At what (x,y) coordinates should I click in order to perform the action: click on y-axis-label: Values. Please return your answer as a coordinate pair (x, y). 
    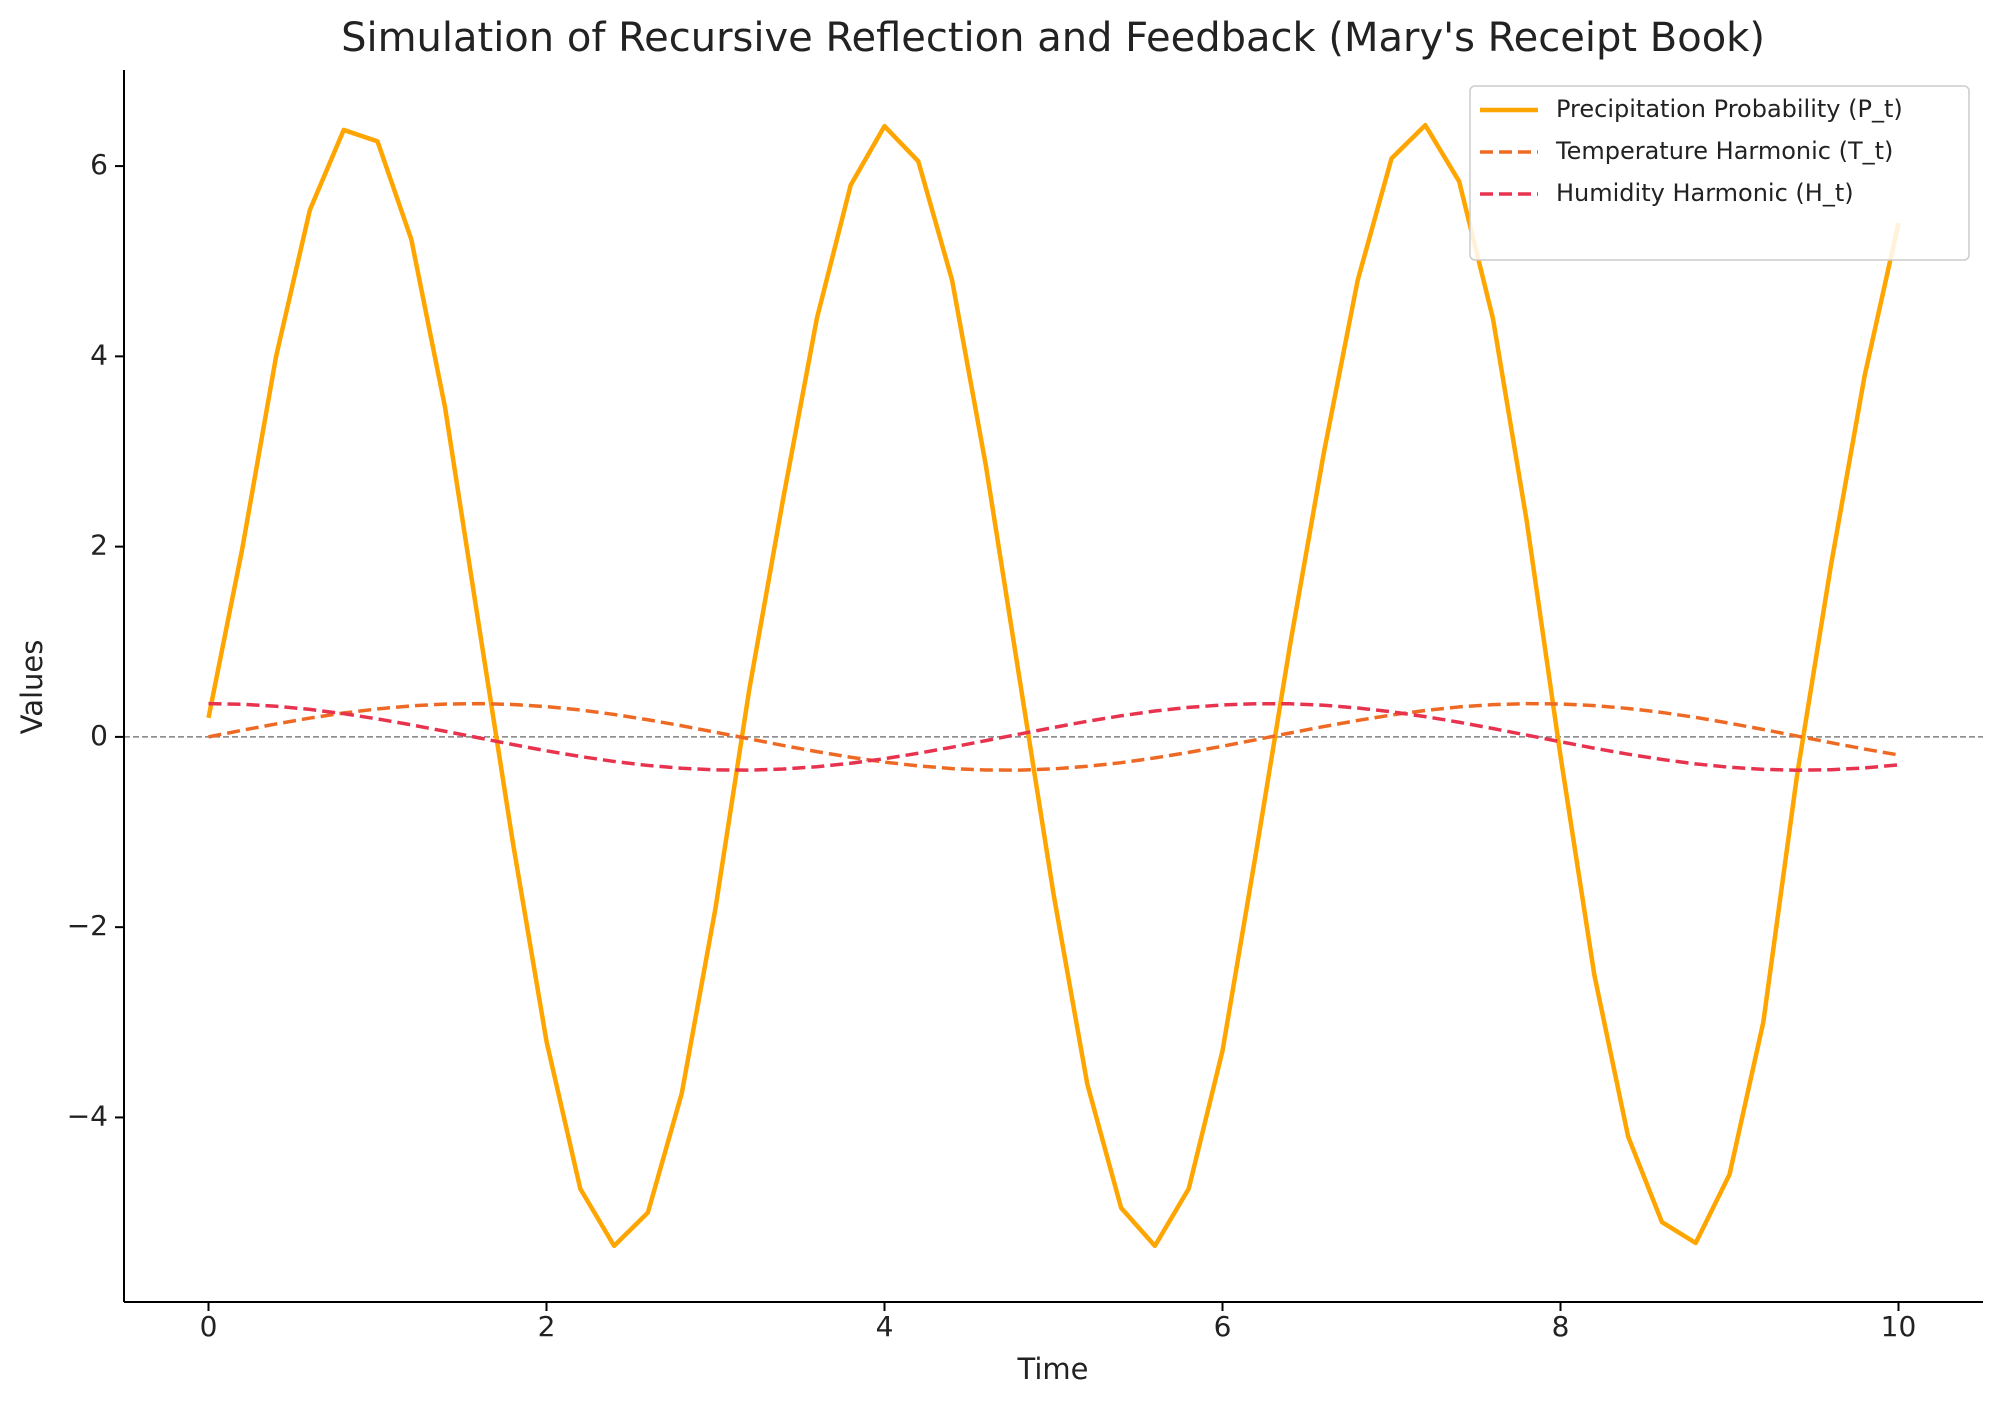
    Looking at the image, I should click on (32, 687).